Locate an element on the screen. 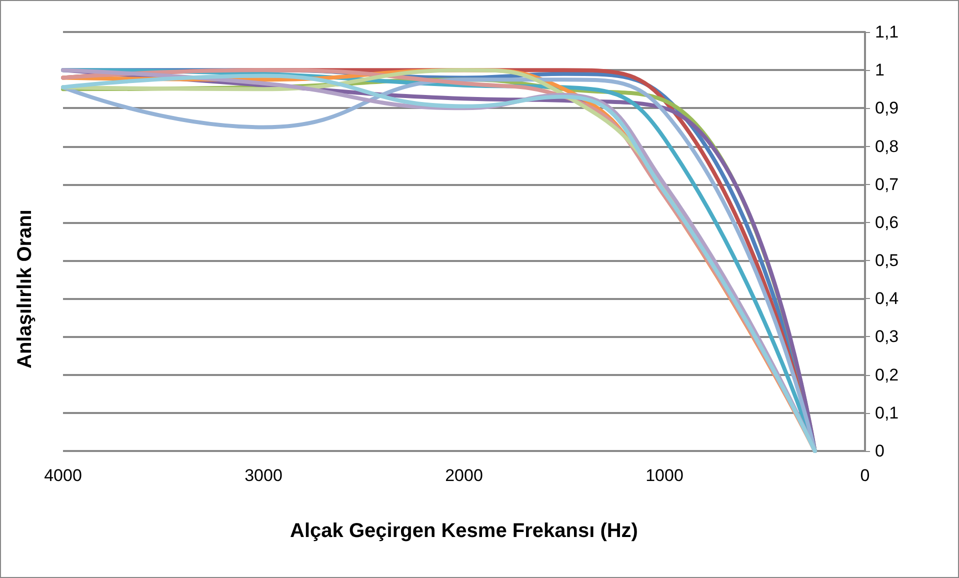  x-tick-label: 4000 is located at coordinates (63, 475).